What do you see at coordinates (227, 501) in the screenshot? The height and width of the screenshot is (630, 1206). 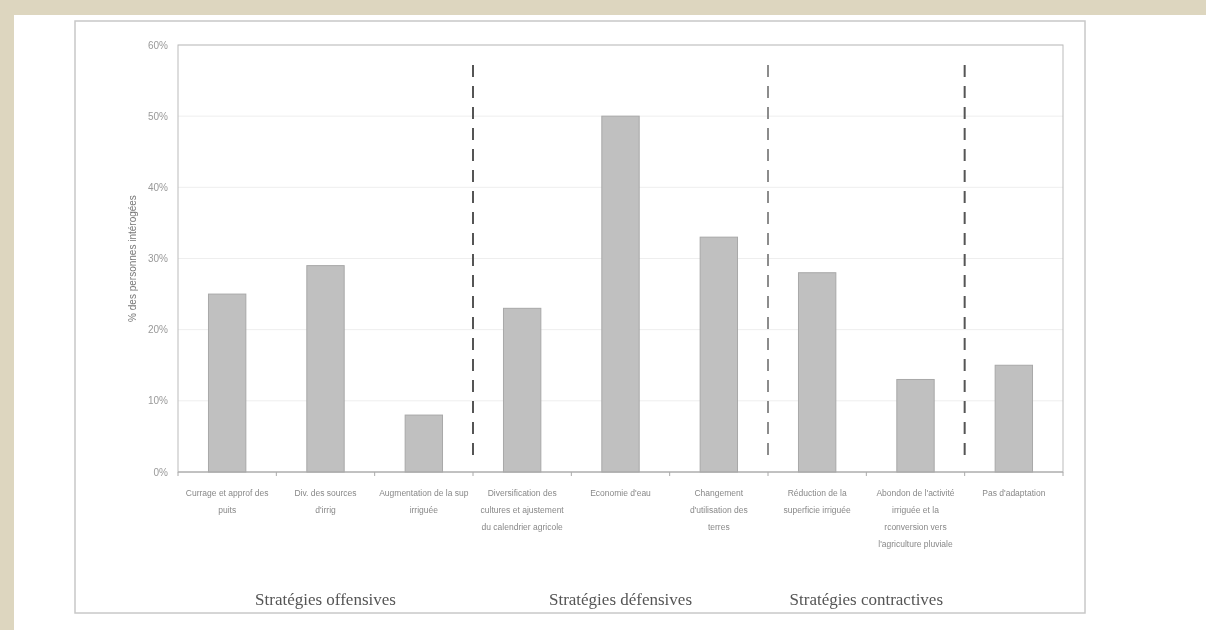 I see `x-tick-label: Currage et approf des puits` at bounding box center [227, 501].